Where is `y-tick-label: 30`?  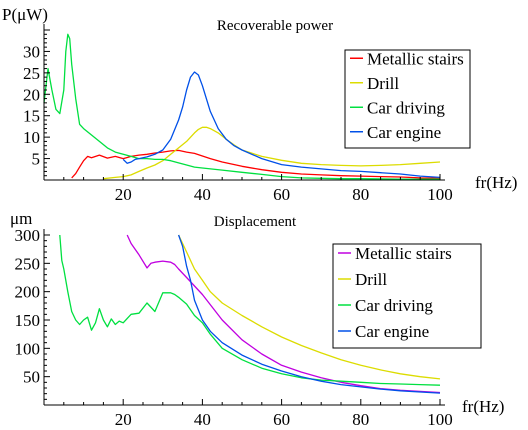
y-tick-label: 30 is located at coordinates (31, 51).